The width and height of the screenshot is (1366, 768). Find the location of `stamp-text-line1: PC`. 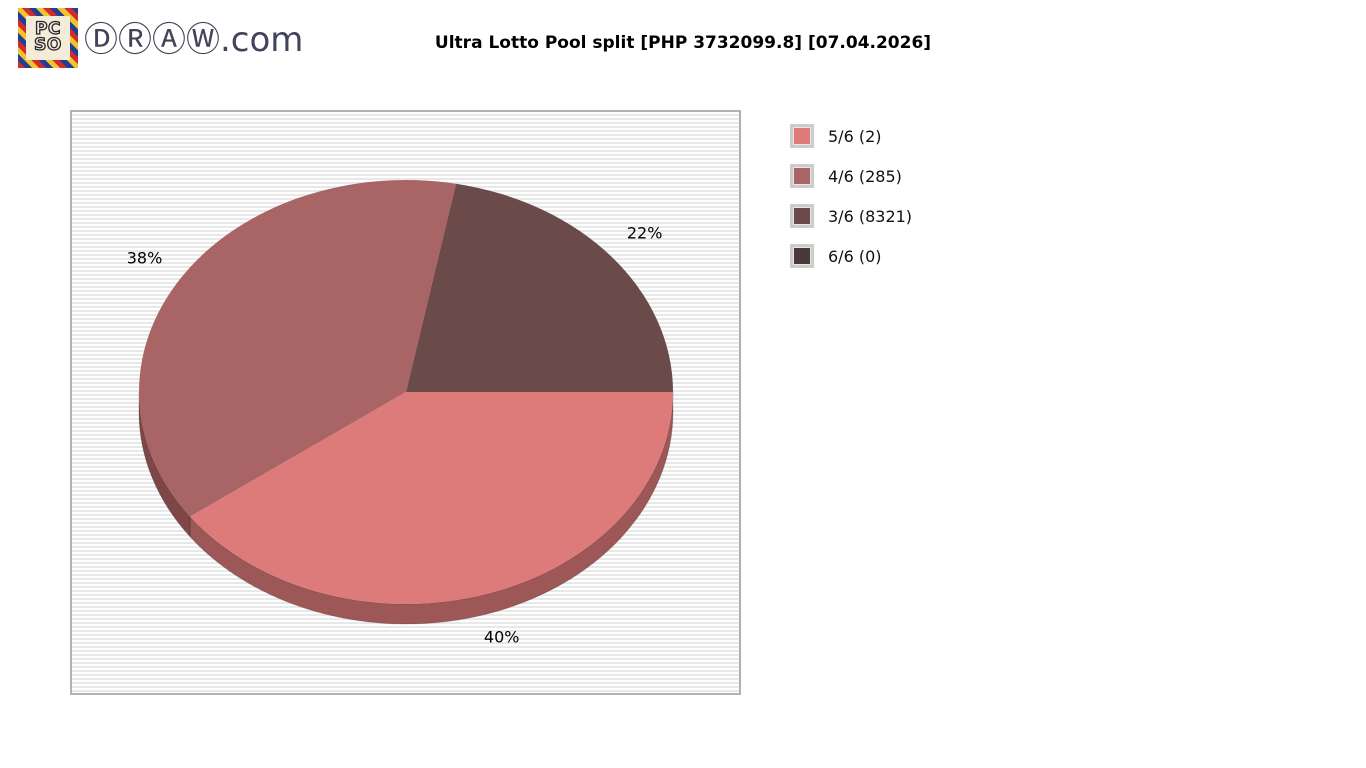

stamp-text-line1: PC is located at coordinates (47, 29).